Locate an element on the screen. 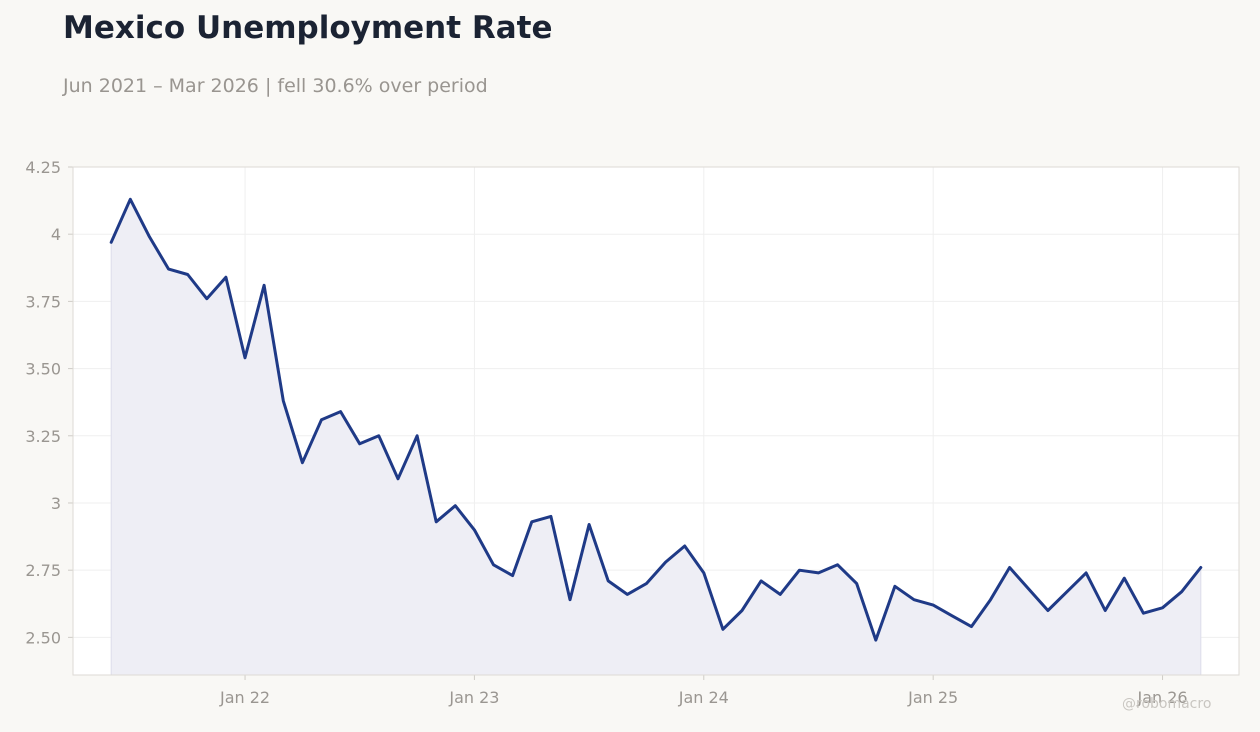 The height and width of the screenshot is (732, 1260). y-tick-label: 2.75 is located at coordinates (43, 570).